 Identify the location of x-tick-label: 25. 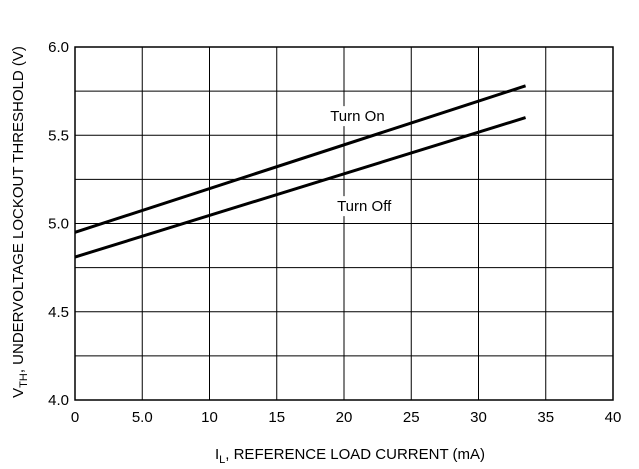
(411, 417).